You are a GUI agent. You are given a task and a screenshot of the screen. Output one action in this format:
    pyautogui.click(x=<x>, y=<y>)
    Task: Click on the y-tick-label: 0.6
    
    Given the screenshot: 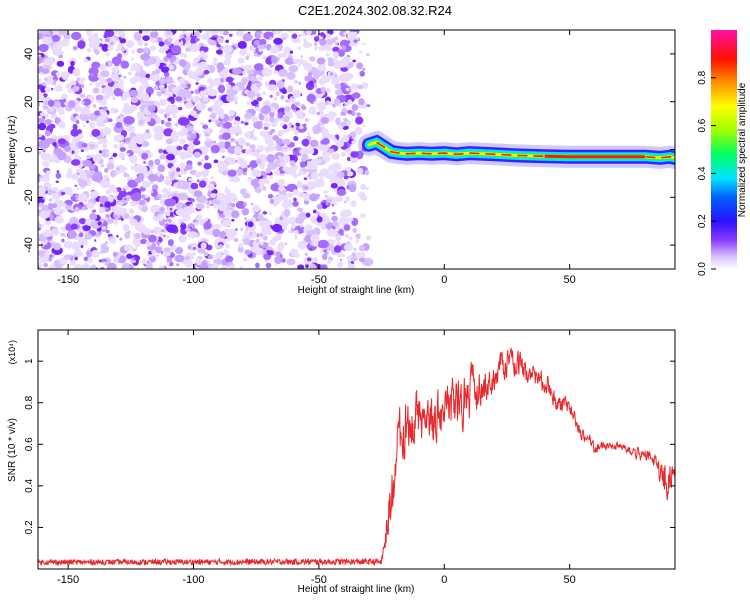 What is the action you would take?
    pyautogui.click(x=29, y=444)
    